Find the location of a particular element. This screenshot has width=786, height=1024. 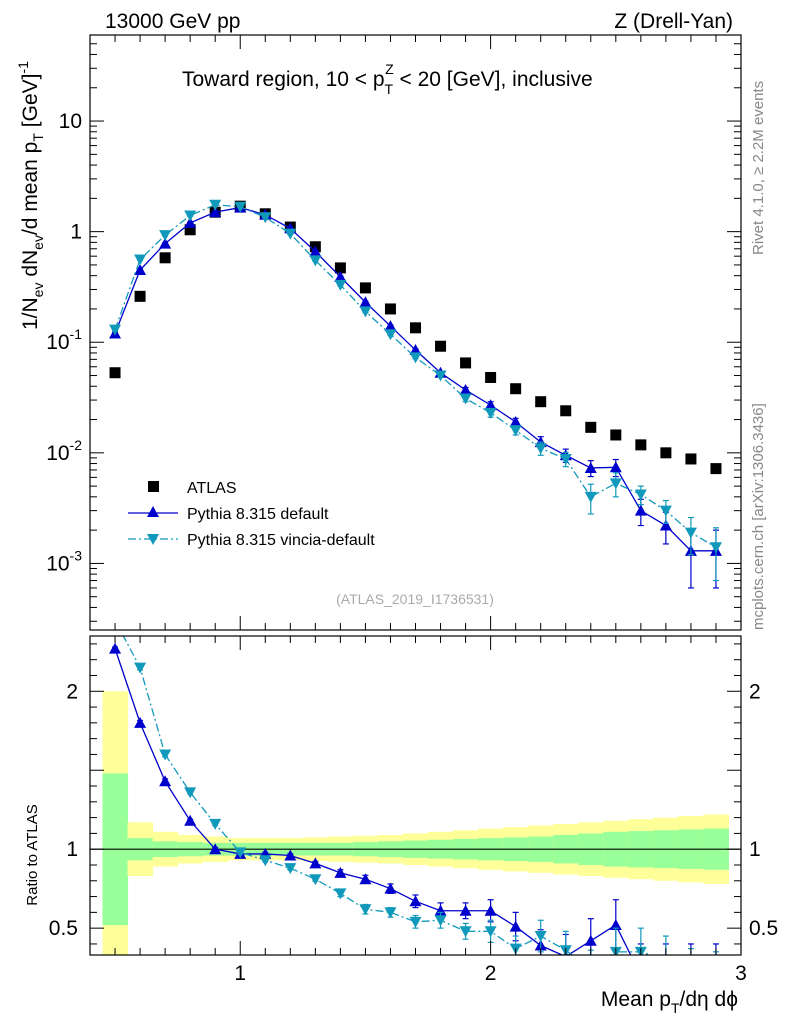

title-part-1: Toward region, 10 < p is located at coordinates (283, 79).